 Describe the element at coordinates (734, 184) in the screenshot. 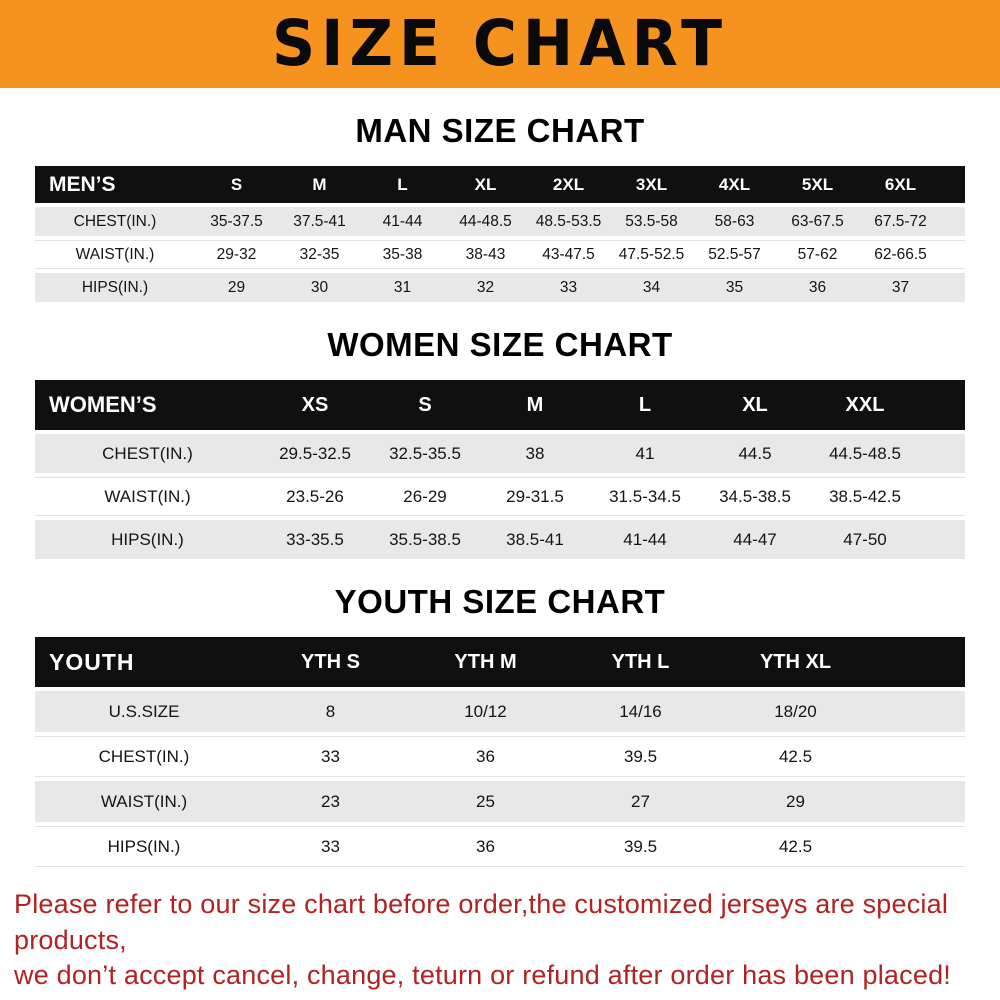

I see `column-header: 4XL` at that location.